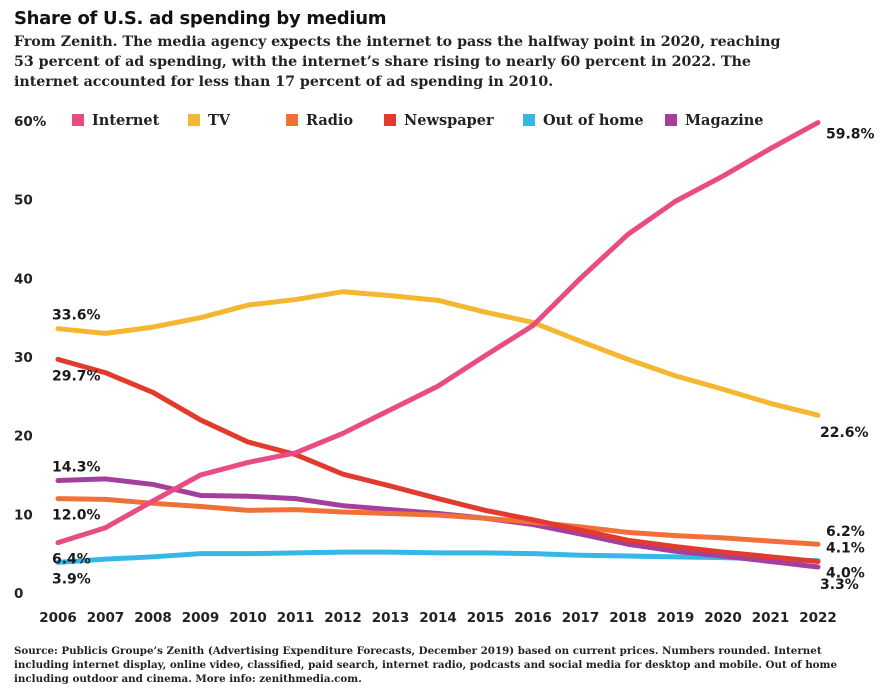 This screenshot has height=693, width=882. What do you see at coordinates (845, 549) in the screenshot?
I see `data-label: 4.1%` at bounding box center [845, 549].